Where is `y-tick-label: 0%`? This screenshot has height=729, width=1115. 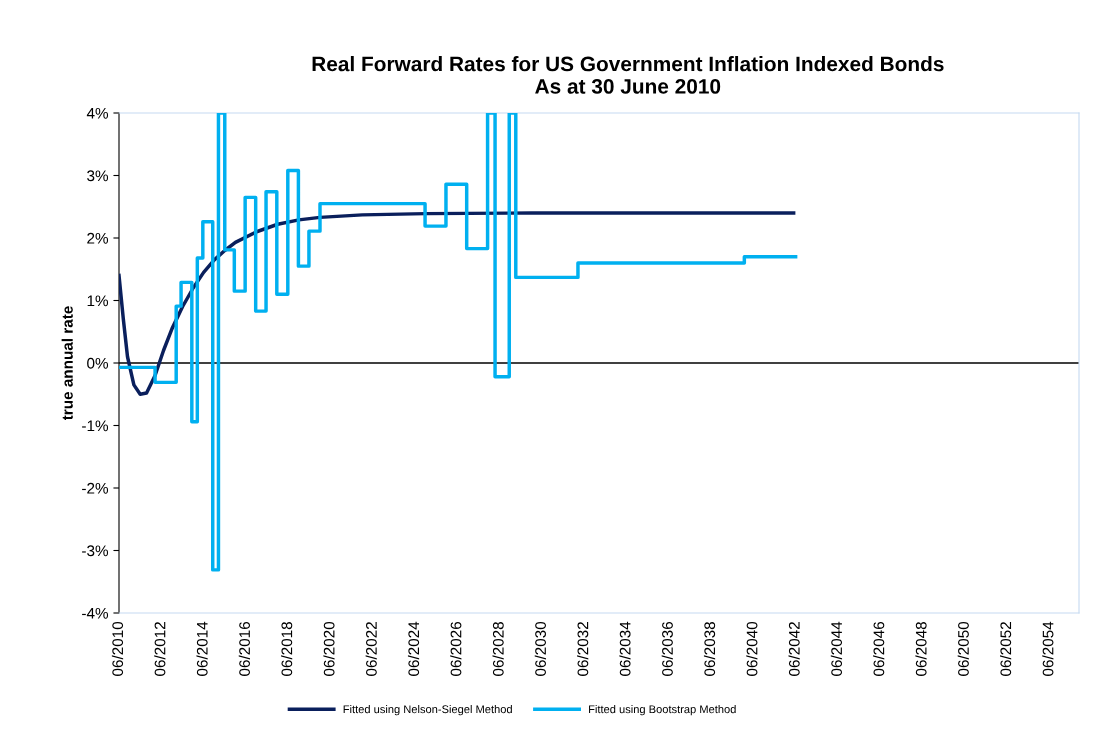
y-tick-label: 0% is located at coordinates (98, 363).